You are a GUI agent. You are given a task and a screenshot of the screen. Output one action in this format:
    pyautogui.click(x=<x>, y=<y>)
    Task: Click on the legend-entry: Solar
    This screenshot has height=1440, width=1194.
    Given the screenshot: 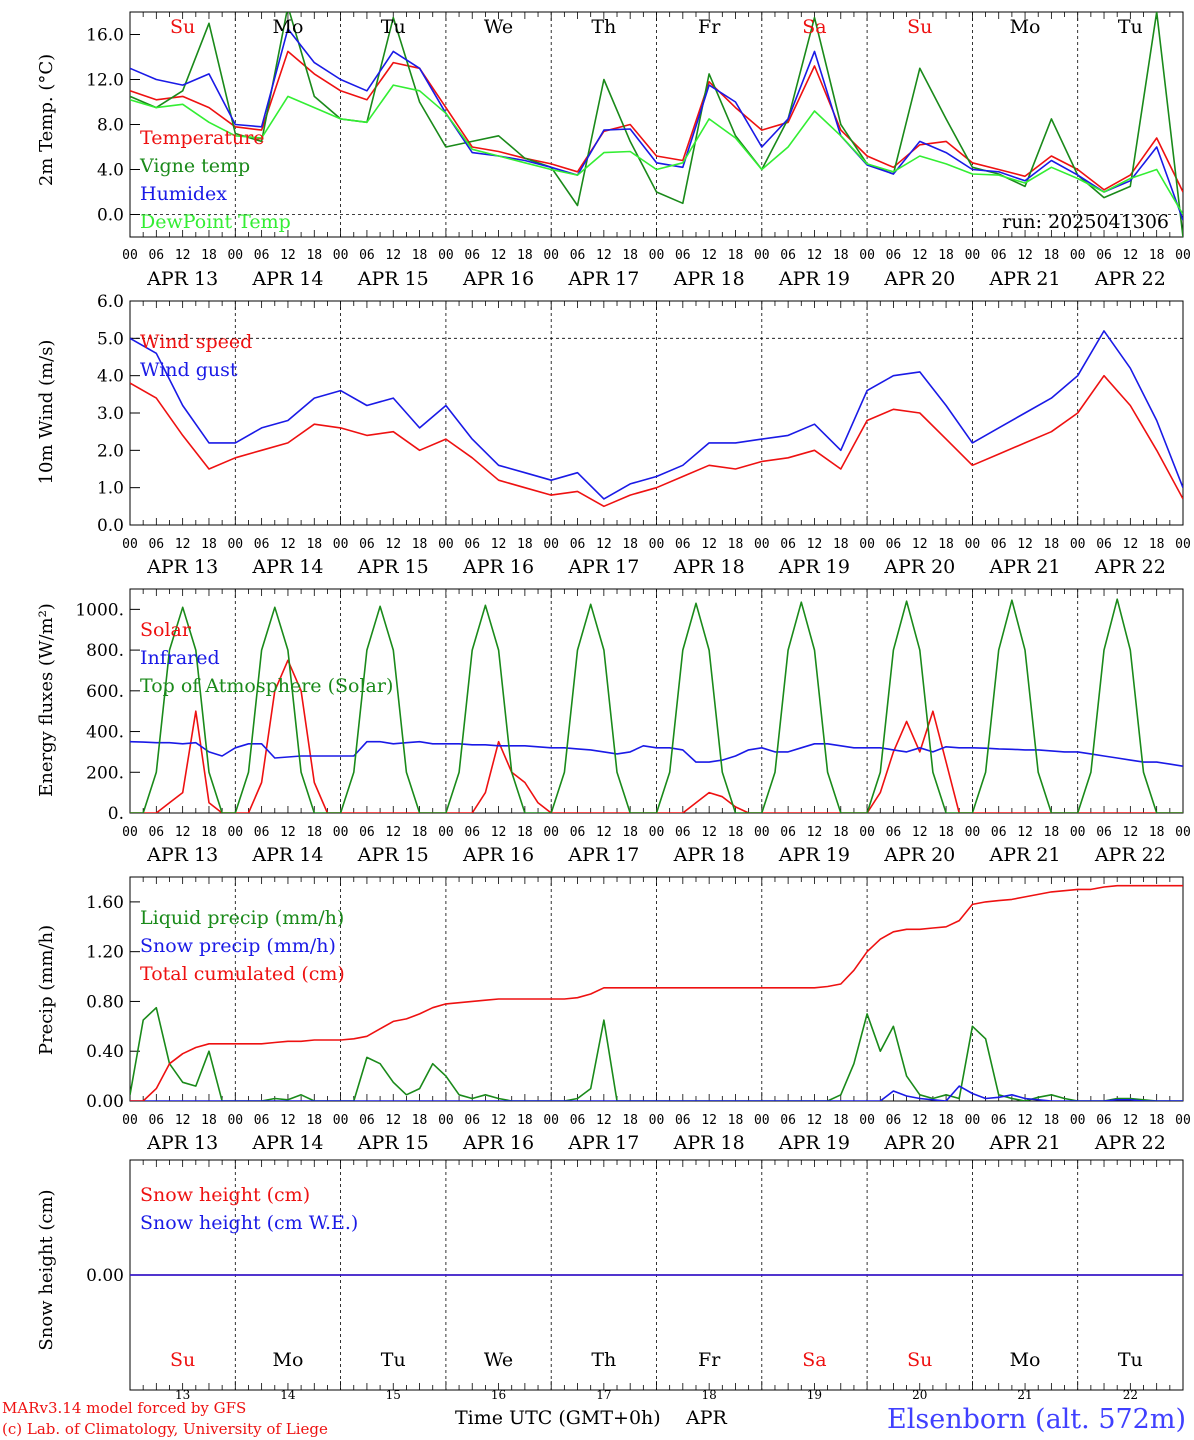 What is the action you would take?
    pyautogui.click(x=166, y=630)
    